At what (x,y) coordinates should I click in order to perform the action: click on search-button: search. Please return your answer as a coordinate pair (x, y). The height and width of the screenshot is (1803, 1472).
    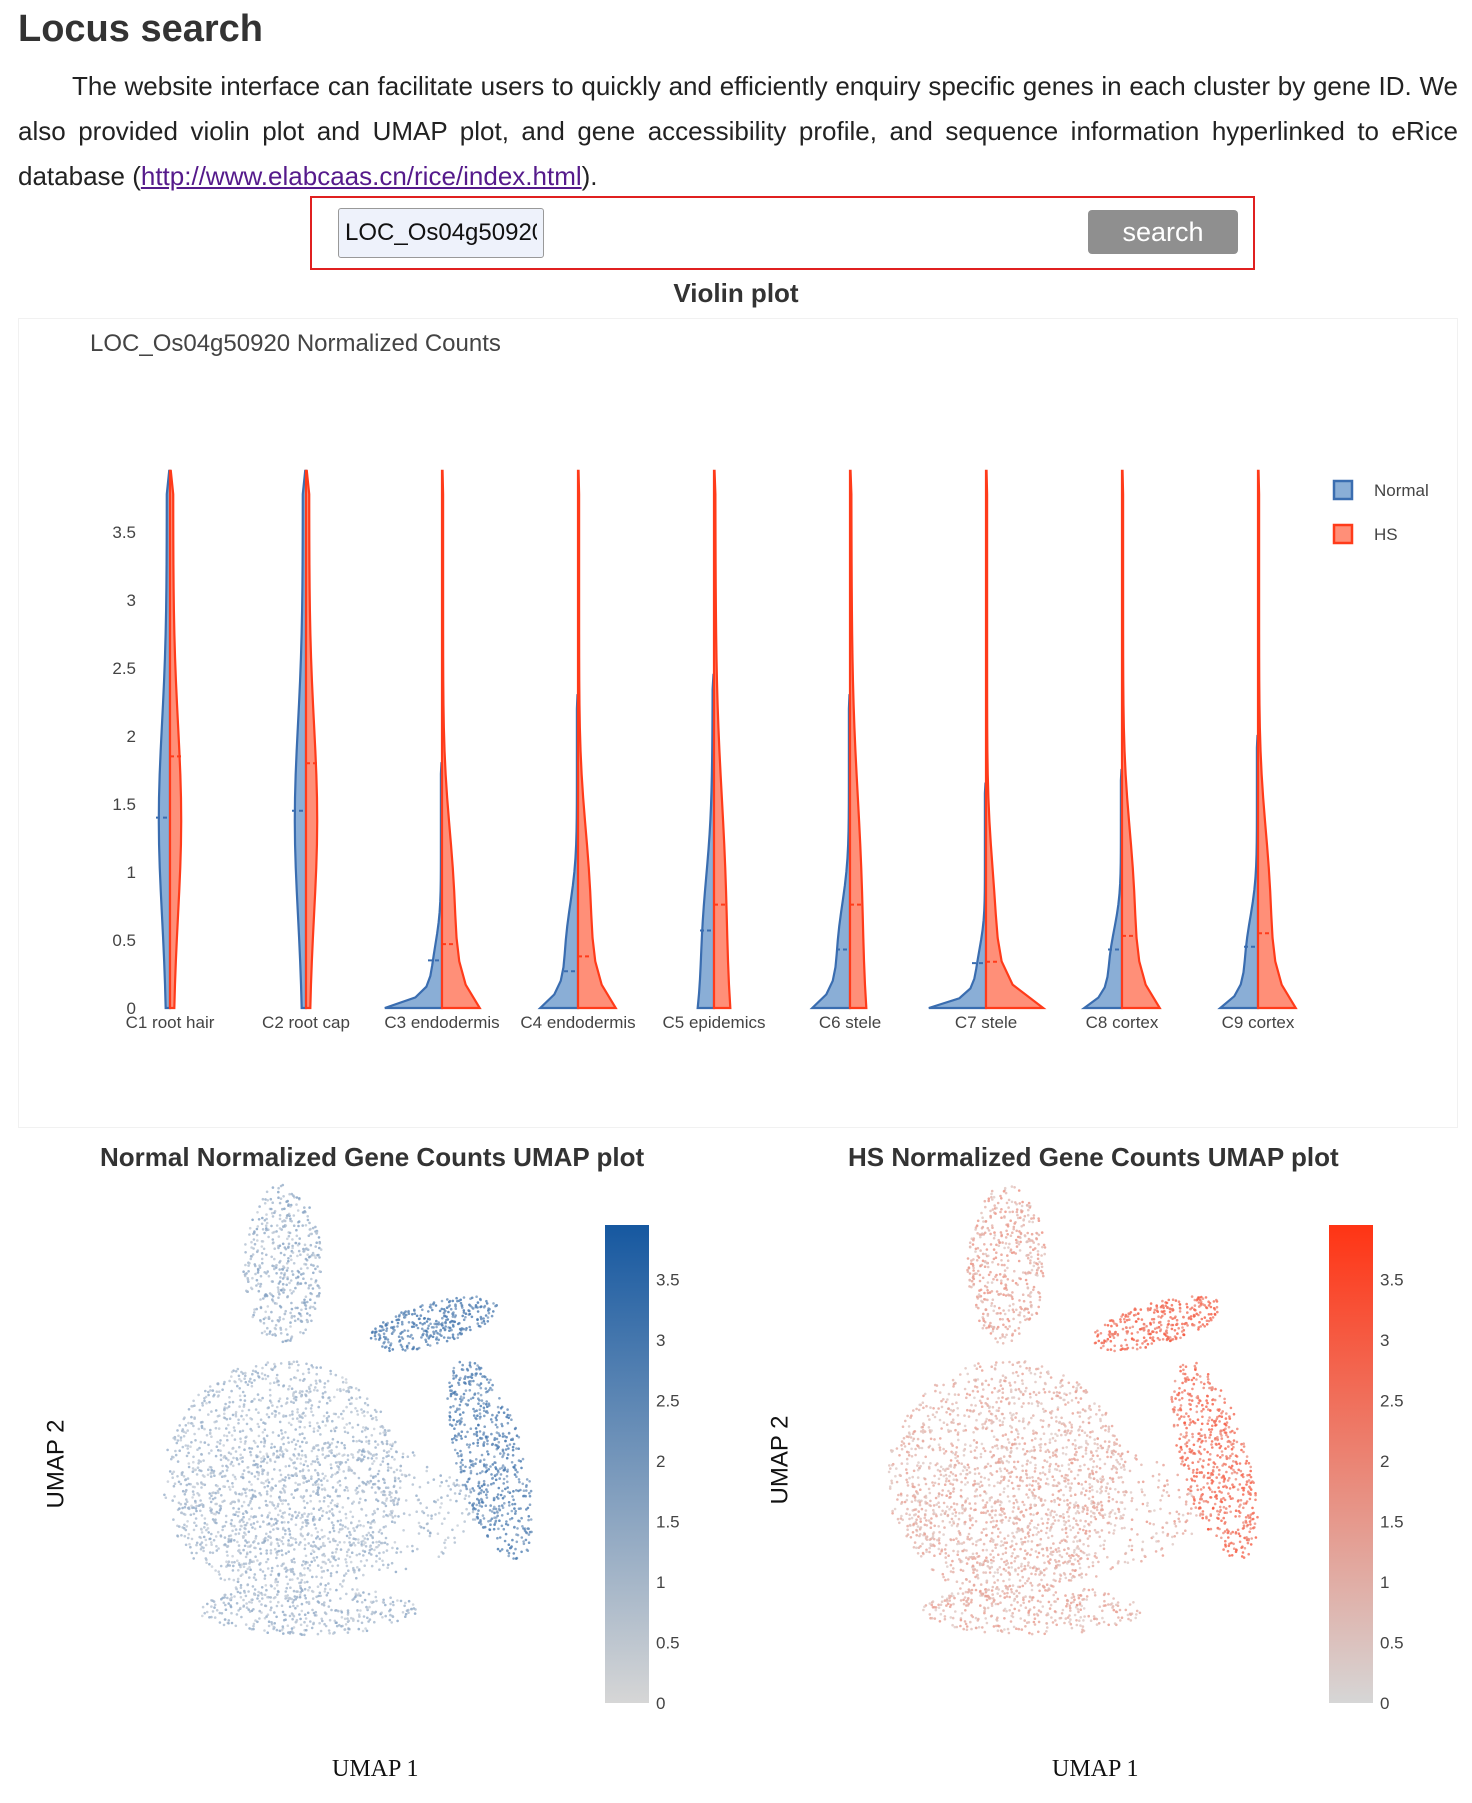
    Looking at the image, I should click on (1163, 232).